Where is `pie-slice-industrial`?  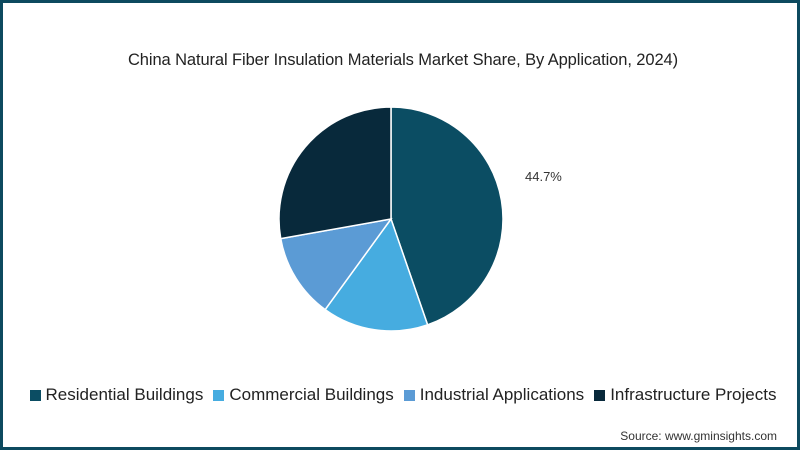 pie-slice-industrial is located at coordinates (336, 264).